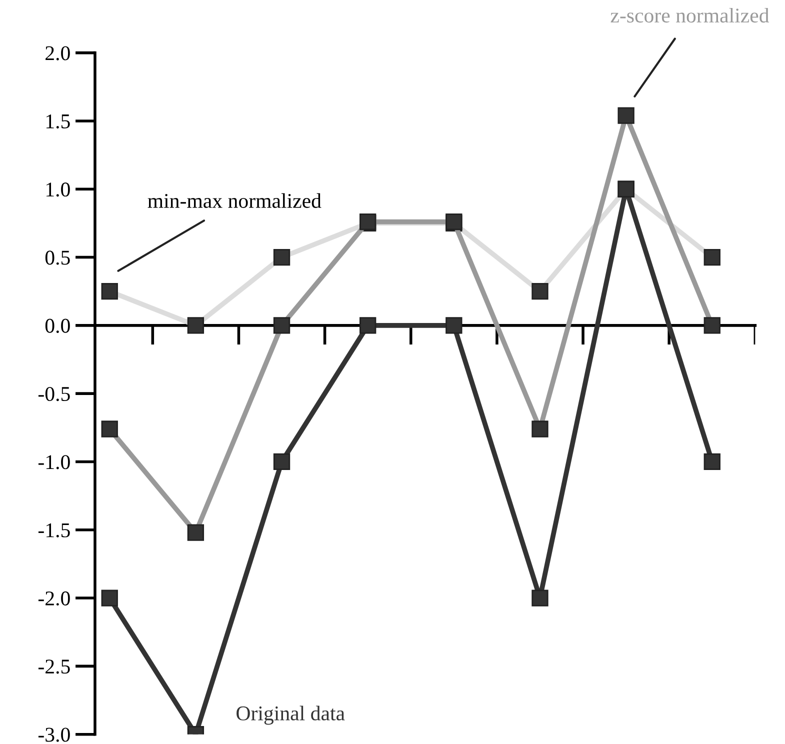 This screenshot has height=744, width=785. I want to click on y-tick-label: -2.0, so click(54, 598).